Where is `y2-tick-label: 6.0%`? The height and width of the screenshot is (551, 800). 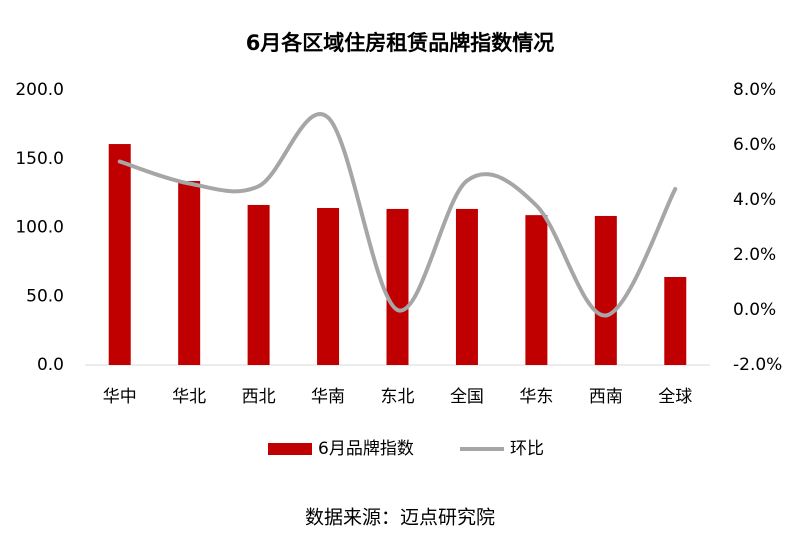
y2-tick-label: 6.0% is located at coordinates (754, 145).